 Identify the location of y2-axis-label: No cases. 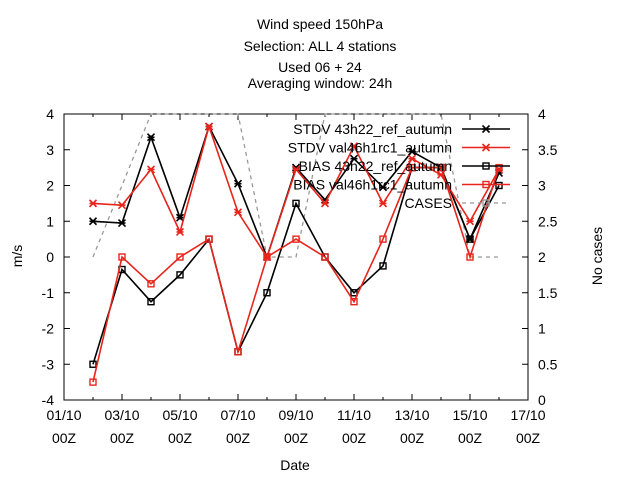
(597, 256).